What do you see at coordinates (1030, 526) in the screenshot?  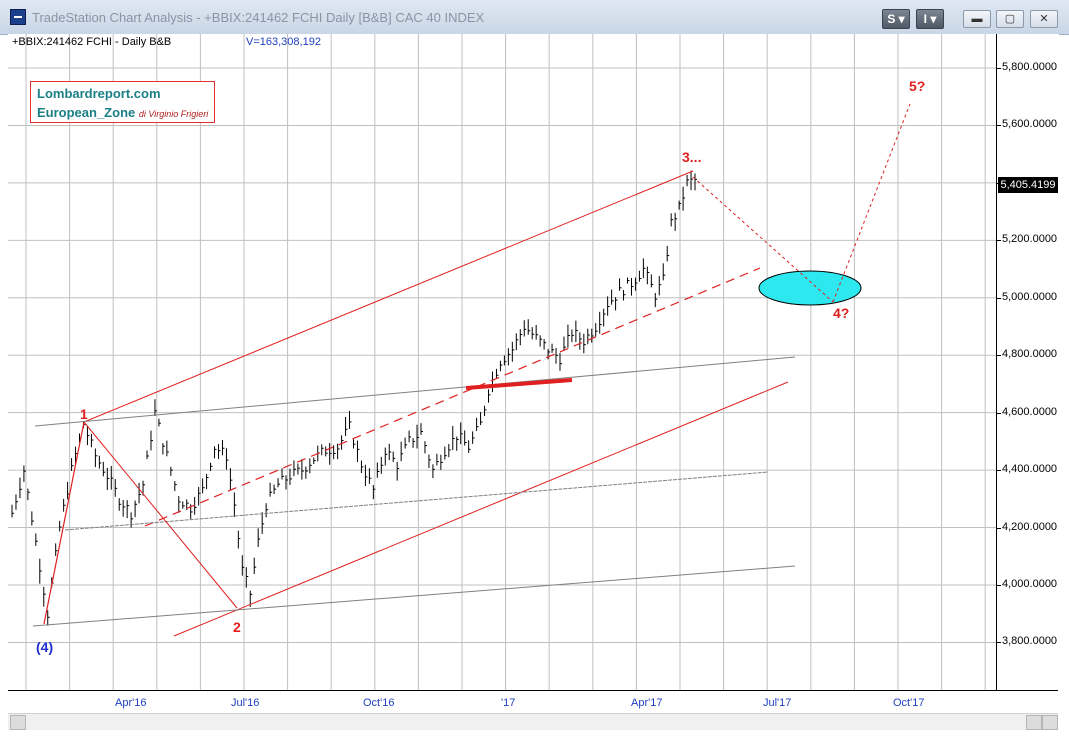 I see `y-tick-label: 4,200.0000` at bounding box center [1030, 526].